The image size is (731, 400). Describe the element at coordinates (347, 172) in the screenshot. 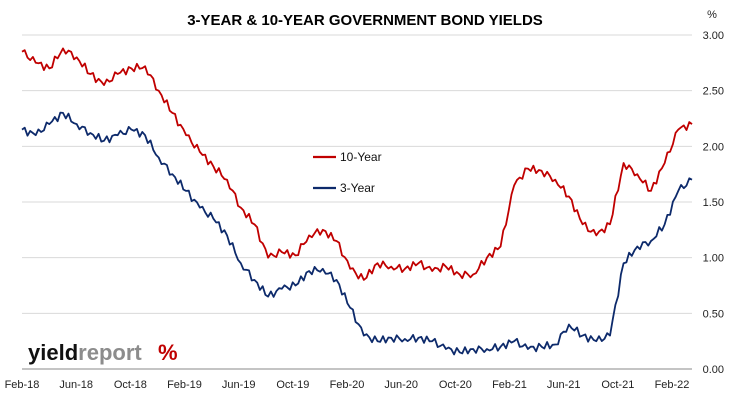

I see `legend: 10-Year 3-Year` at that location.